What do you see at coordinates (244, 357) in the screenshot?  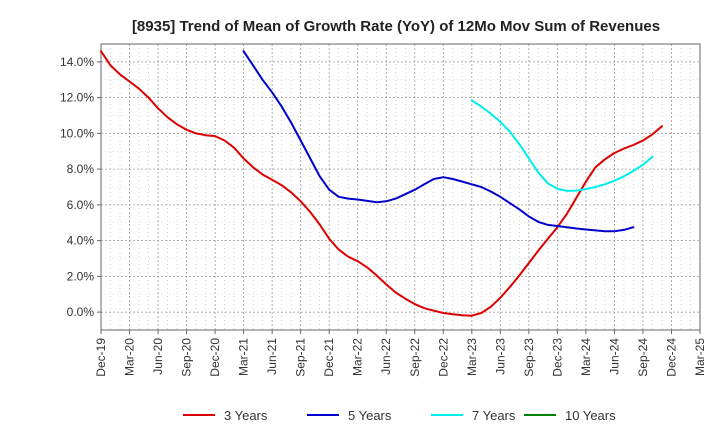 I see `x-tick-label: Mar-21` at bounding box center [244, 357].